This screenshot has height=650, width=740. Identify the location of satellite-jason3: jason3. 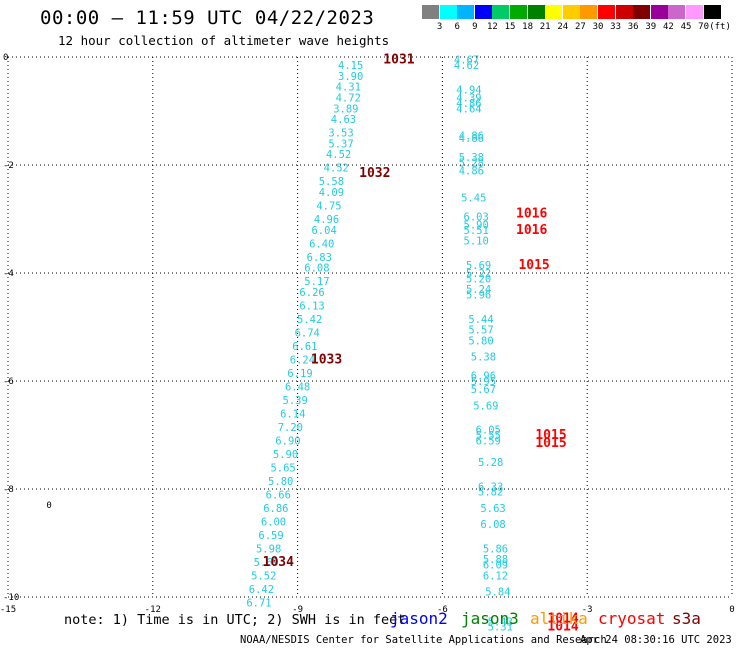
(490, 618).